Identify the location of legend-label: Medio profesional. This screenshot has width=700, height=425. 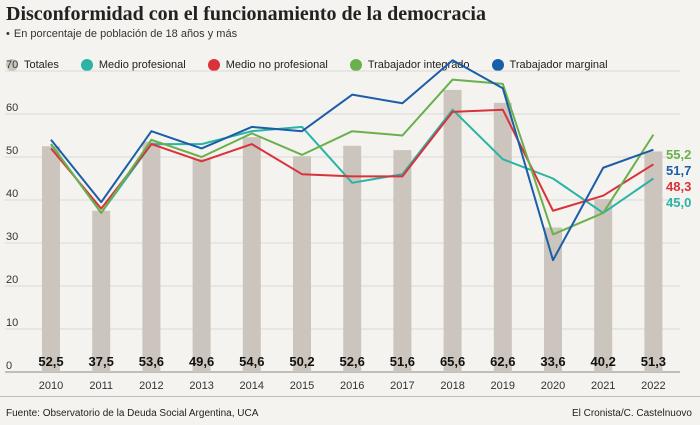
(142, 65).